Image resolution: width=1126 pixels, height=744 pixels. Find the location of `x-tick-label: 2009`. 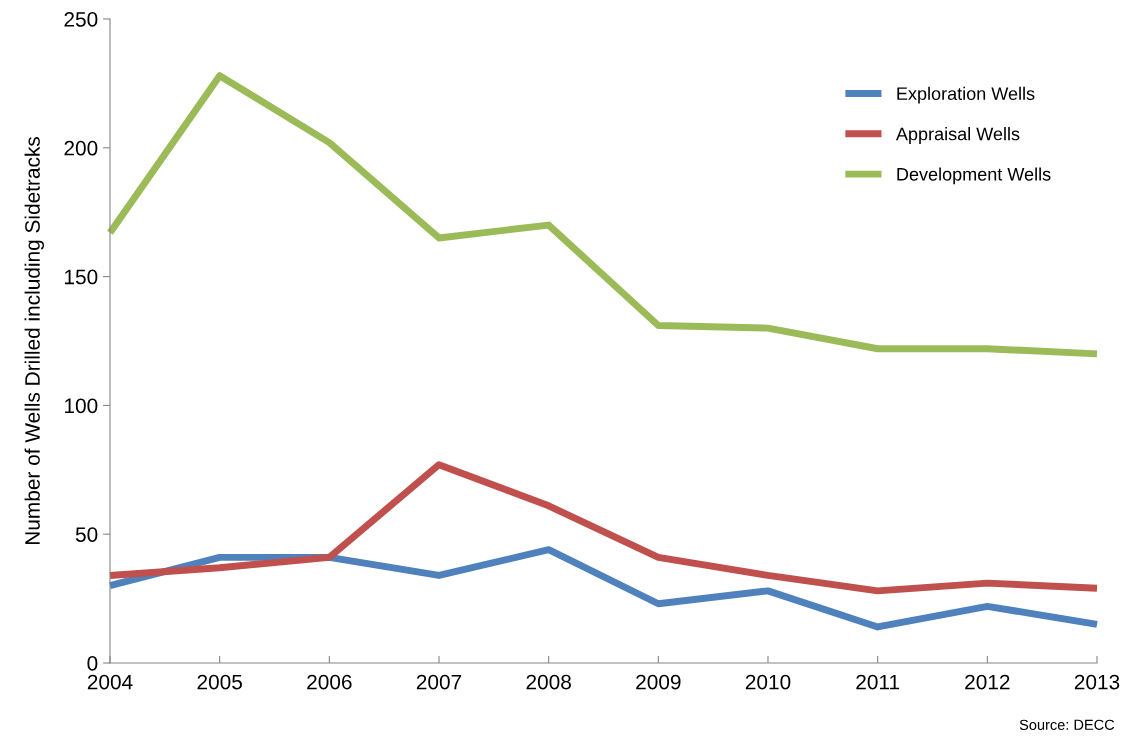

x-tick-label: 2009 is located at coordinates (658, 682).